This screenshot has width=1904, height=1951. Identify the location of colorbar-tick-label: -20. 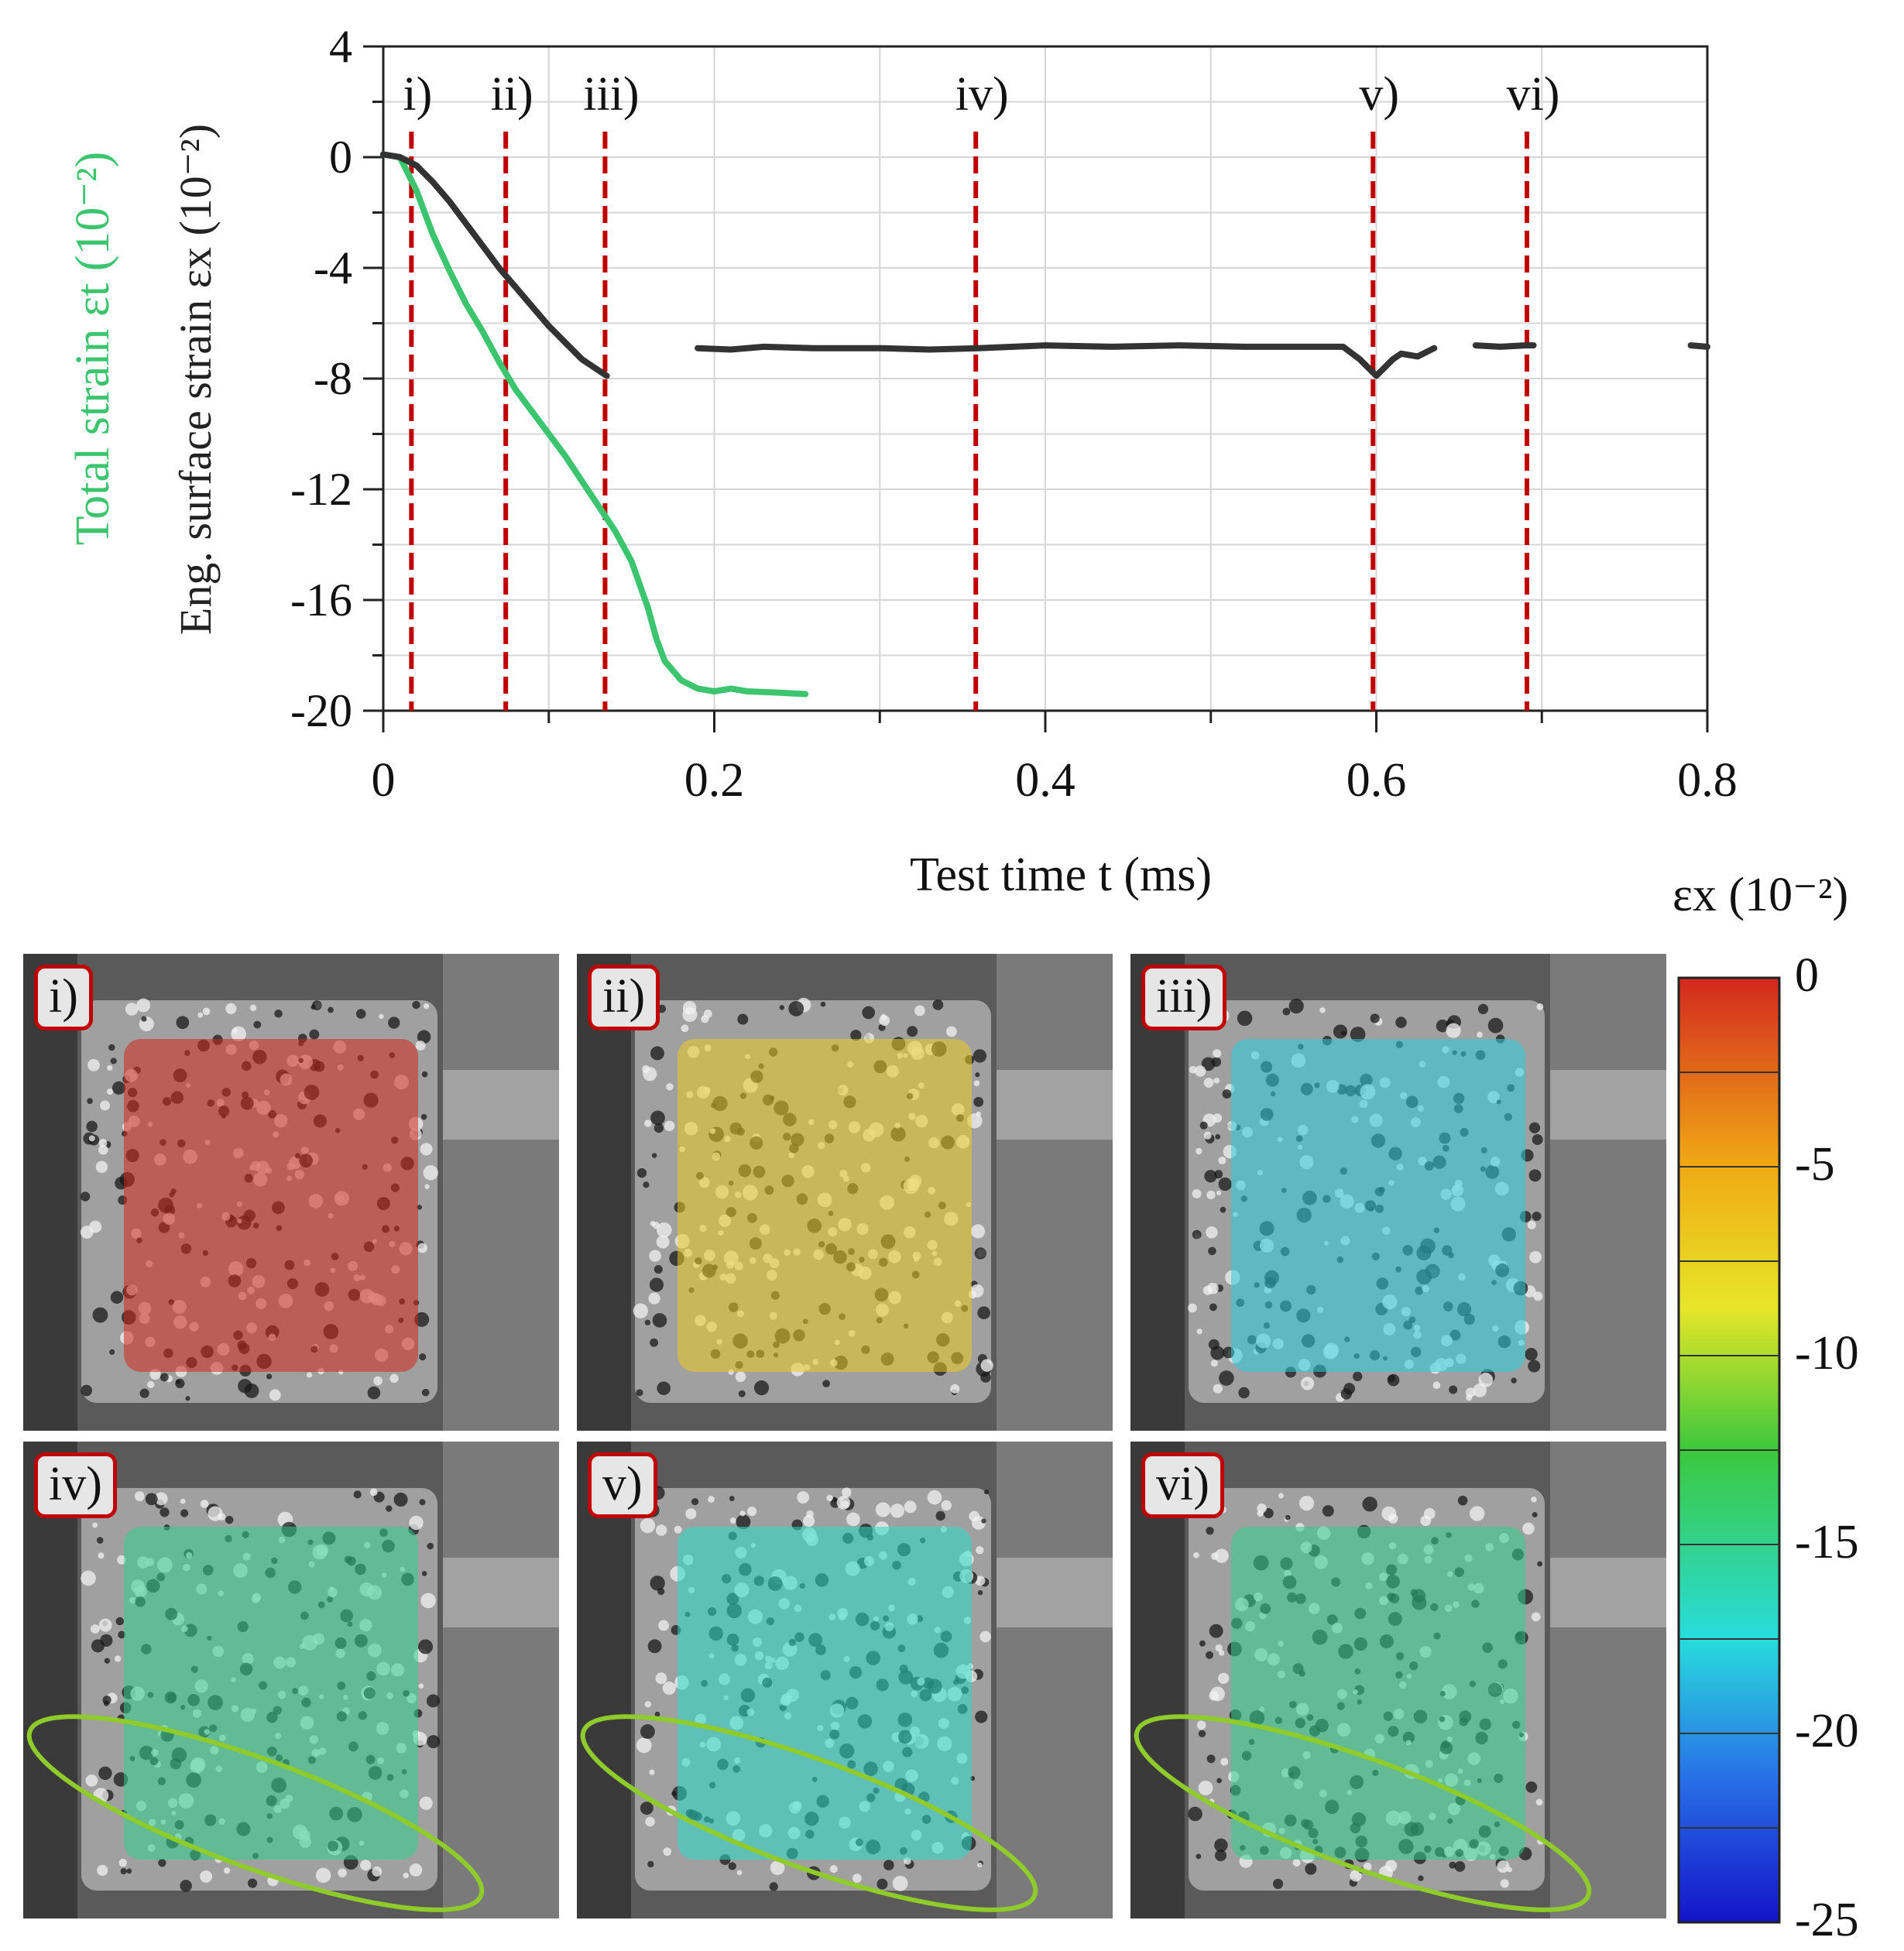
(1827, 1731).